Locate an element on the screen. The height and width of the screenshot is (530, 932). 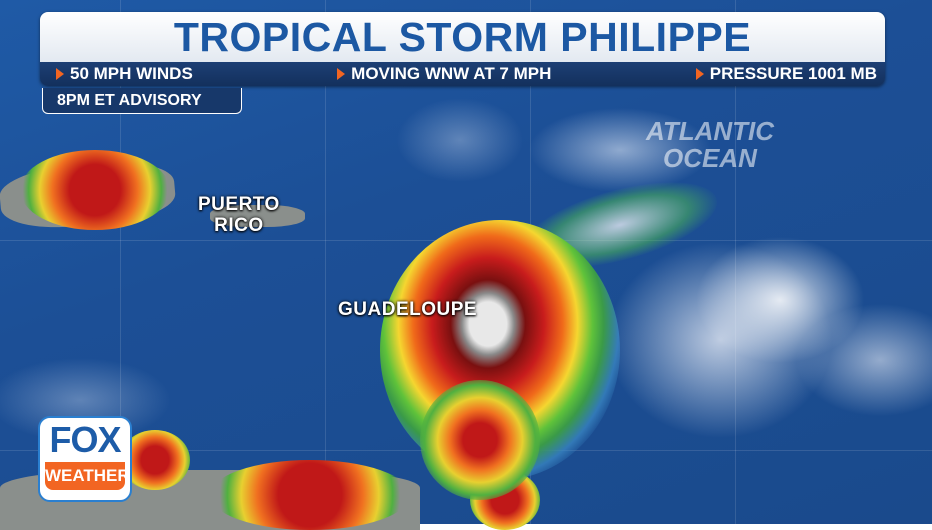
fact-pressure: PRESSURE 1001 MB is located at coordinates (786, 74).